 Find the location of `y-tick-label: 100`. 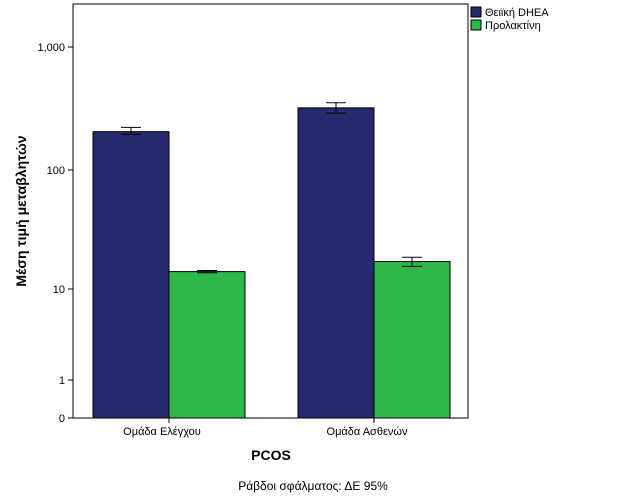

y-tick-label: 100 is located at coordinates (56, 171).